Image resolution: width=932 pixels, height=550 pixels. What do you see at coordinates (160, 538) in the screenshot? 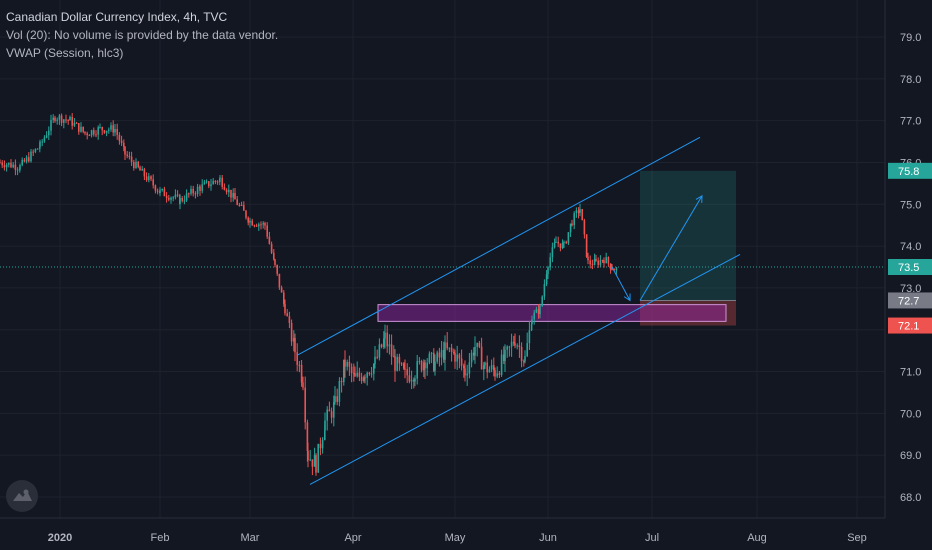
I see `x-tick-label: Feb` at bounding box center [160, 538].